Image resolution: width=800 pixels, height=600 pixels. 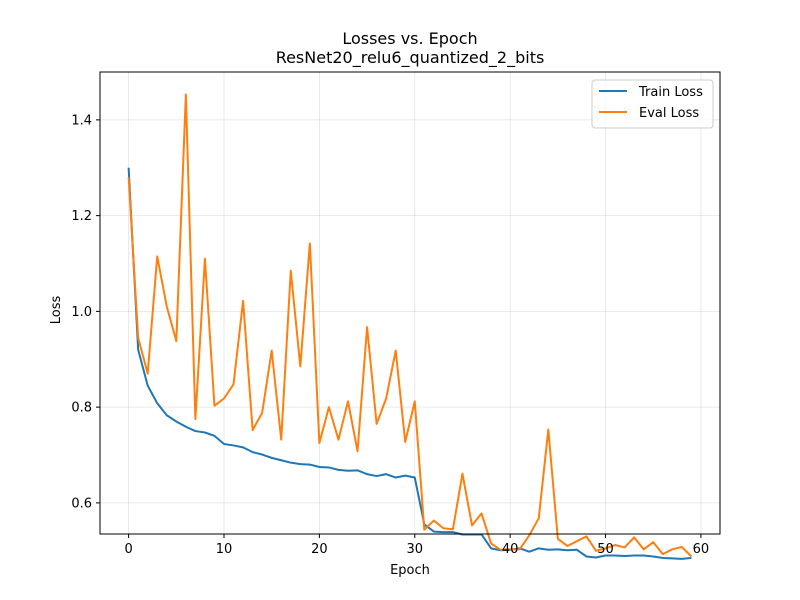 What do you see at coordinates (414, 549) in the screenshot?
I see `x-tick-label: 30` at bounding box center [414, 549].